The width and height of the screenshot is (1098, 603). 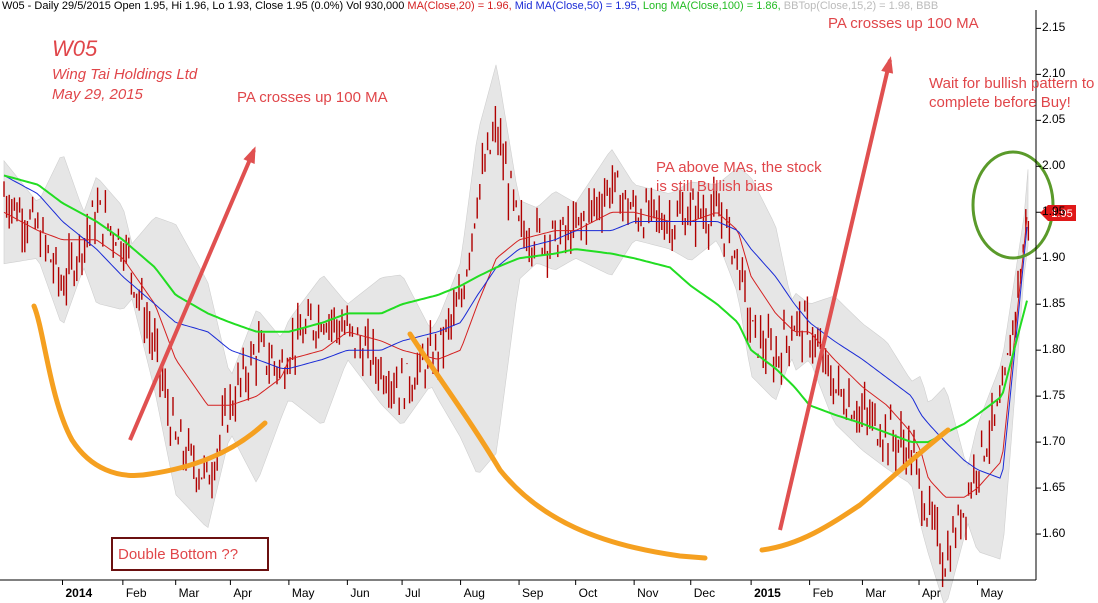 What do you see at coordinates (360, 593) in the screenshot?
I see `x-tick-label: Jun` at bounding box center [360, 593].